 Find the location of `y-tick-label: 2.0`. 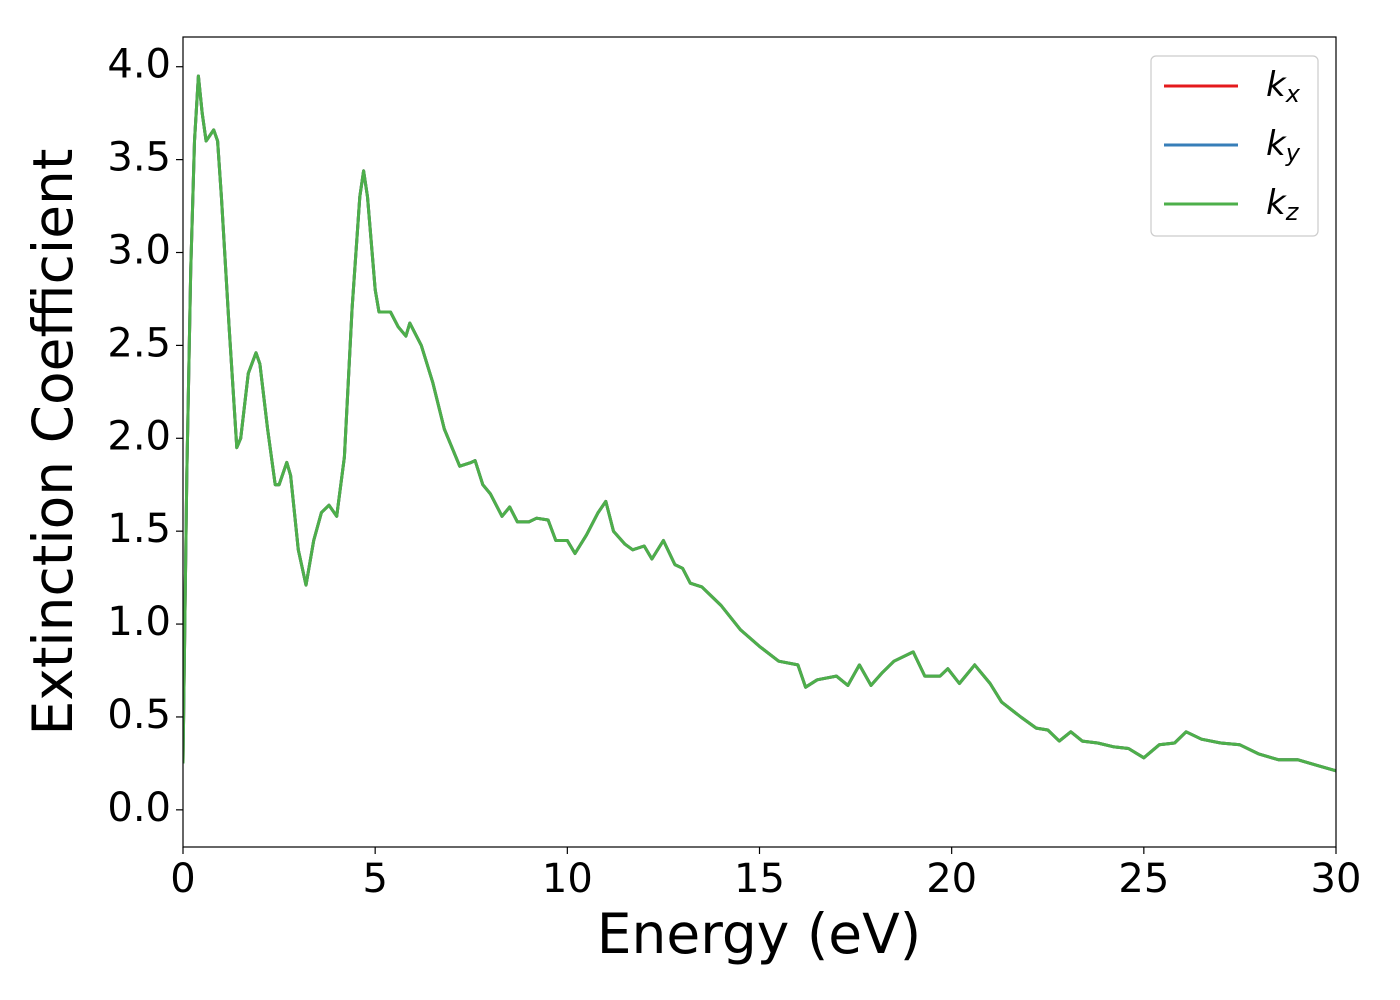

y-tick-label: 2.0 is located at coordinates (139, 436).